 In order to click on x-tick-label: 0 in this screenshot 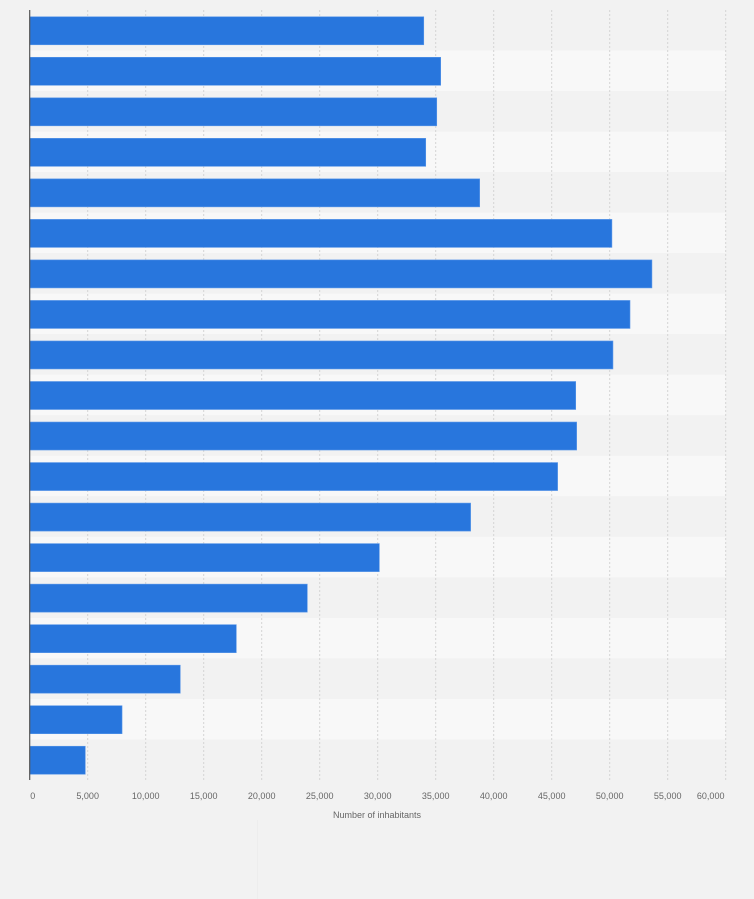, I will do `click(32, 796)`.